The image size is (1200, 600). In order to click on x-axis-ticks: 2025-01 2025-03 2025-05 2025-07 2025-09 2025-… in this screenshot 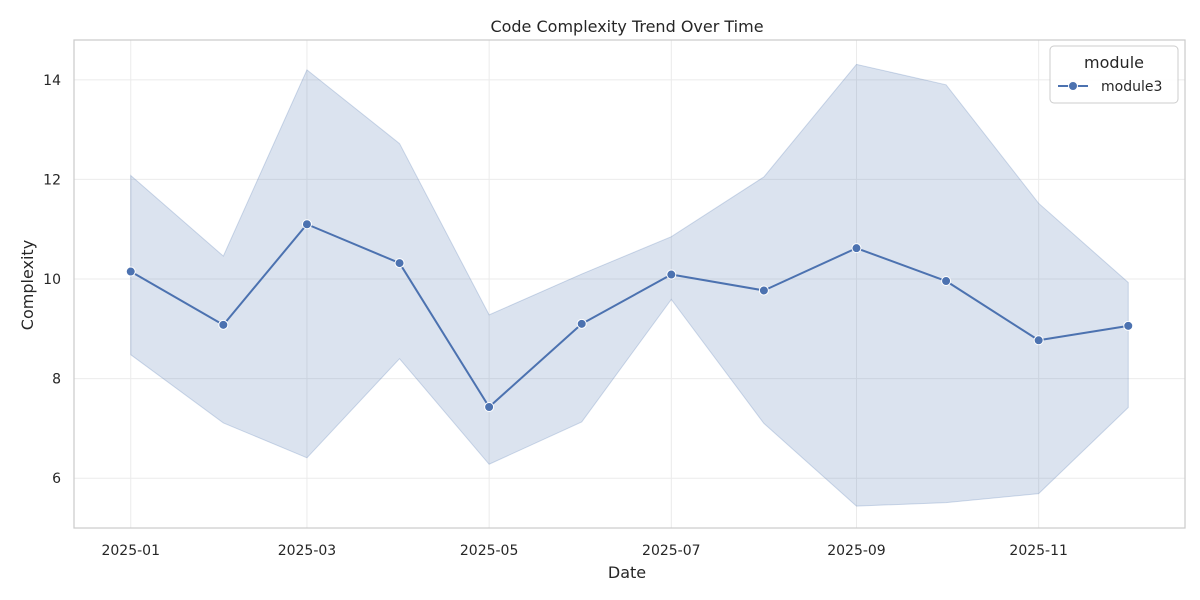, I will do `click(584, 551)`.